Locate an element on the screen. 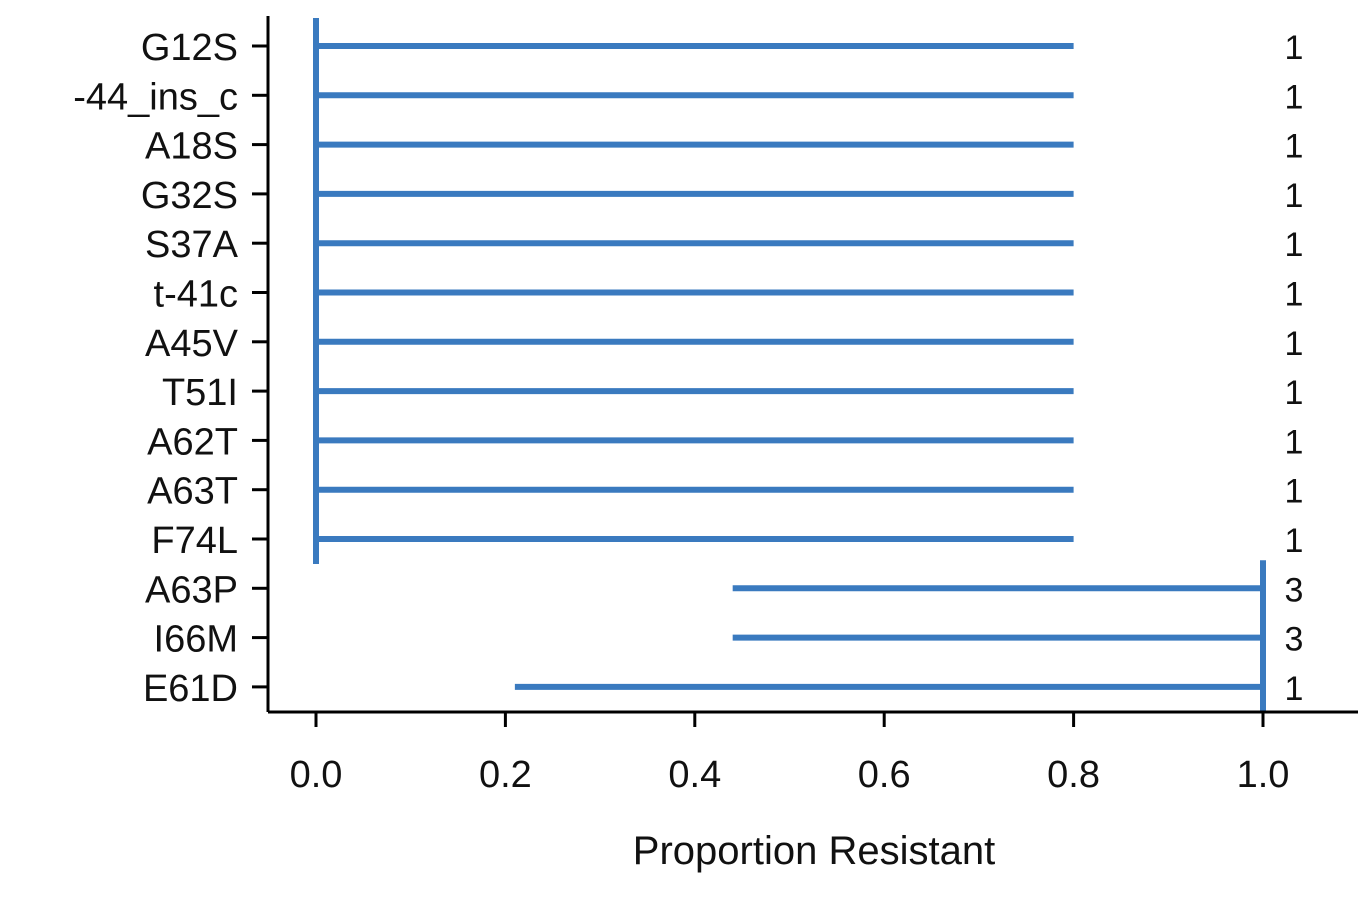 This screenshot has width=1369, height=898. y-tick-label: I66M is located at coordinates (196, 640).